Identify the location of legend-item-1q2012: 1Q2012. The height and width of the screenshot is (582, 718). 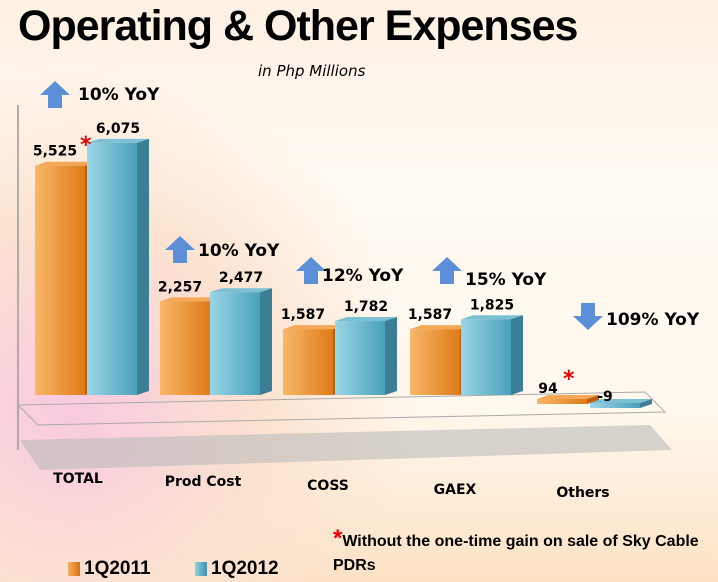
(237, 569).